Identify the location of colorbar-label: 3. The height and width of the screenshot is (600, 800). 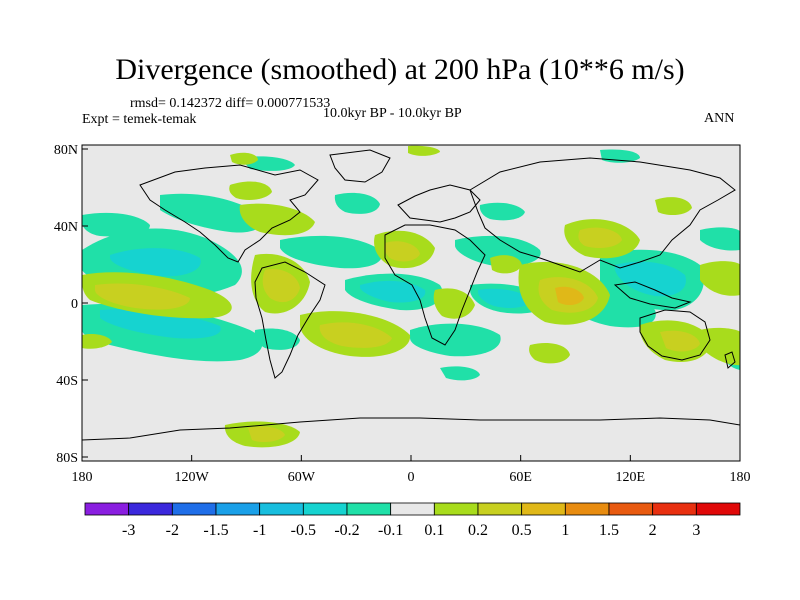
(696, 530).